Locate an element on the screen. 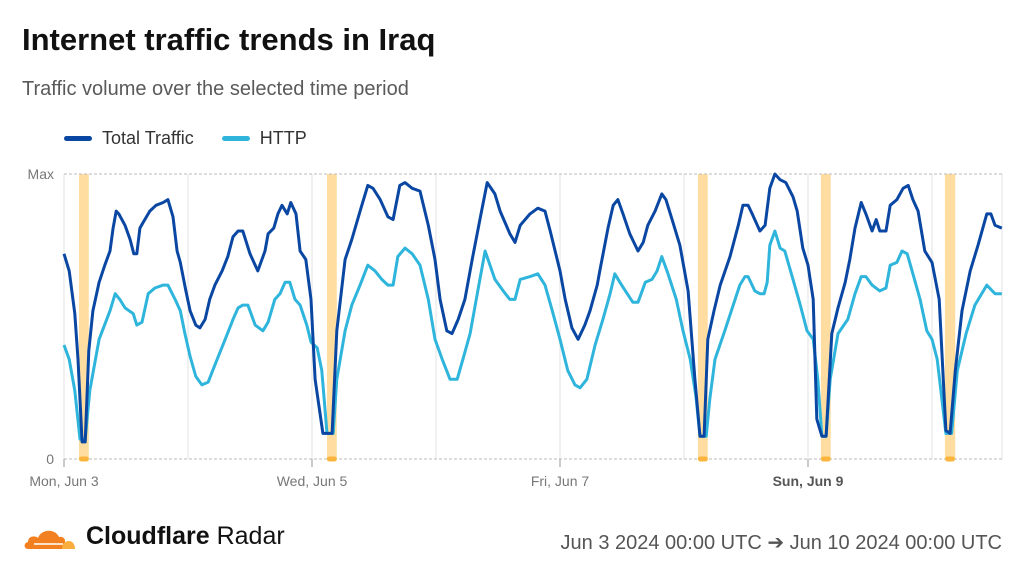  cloudflare-radar-logo: Cloudflare Radar is located at coordinates (153, 536).